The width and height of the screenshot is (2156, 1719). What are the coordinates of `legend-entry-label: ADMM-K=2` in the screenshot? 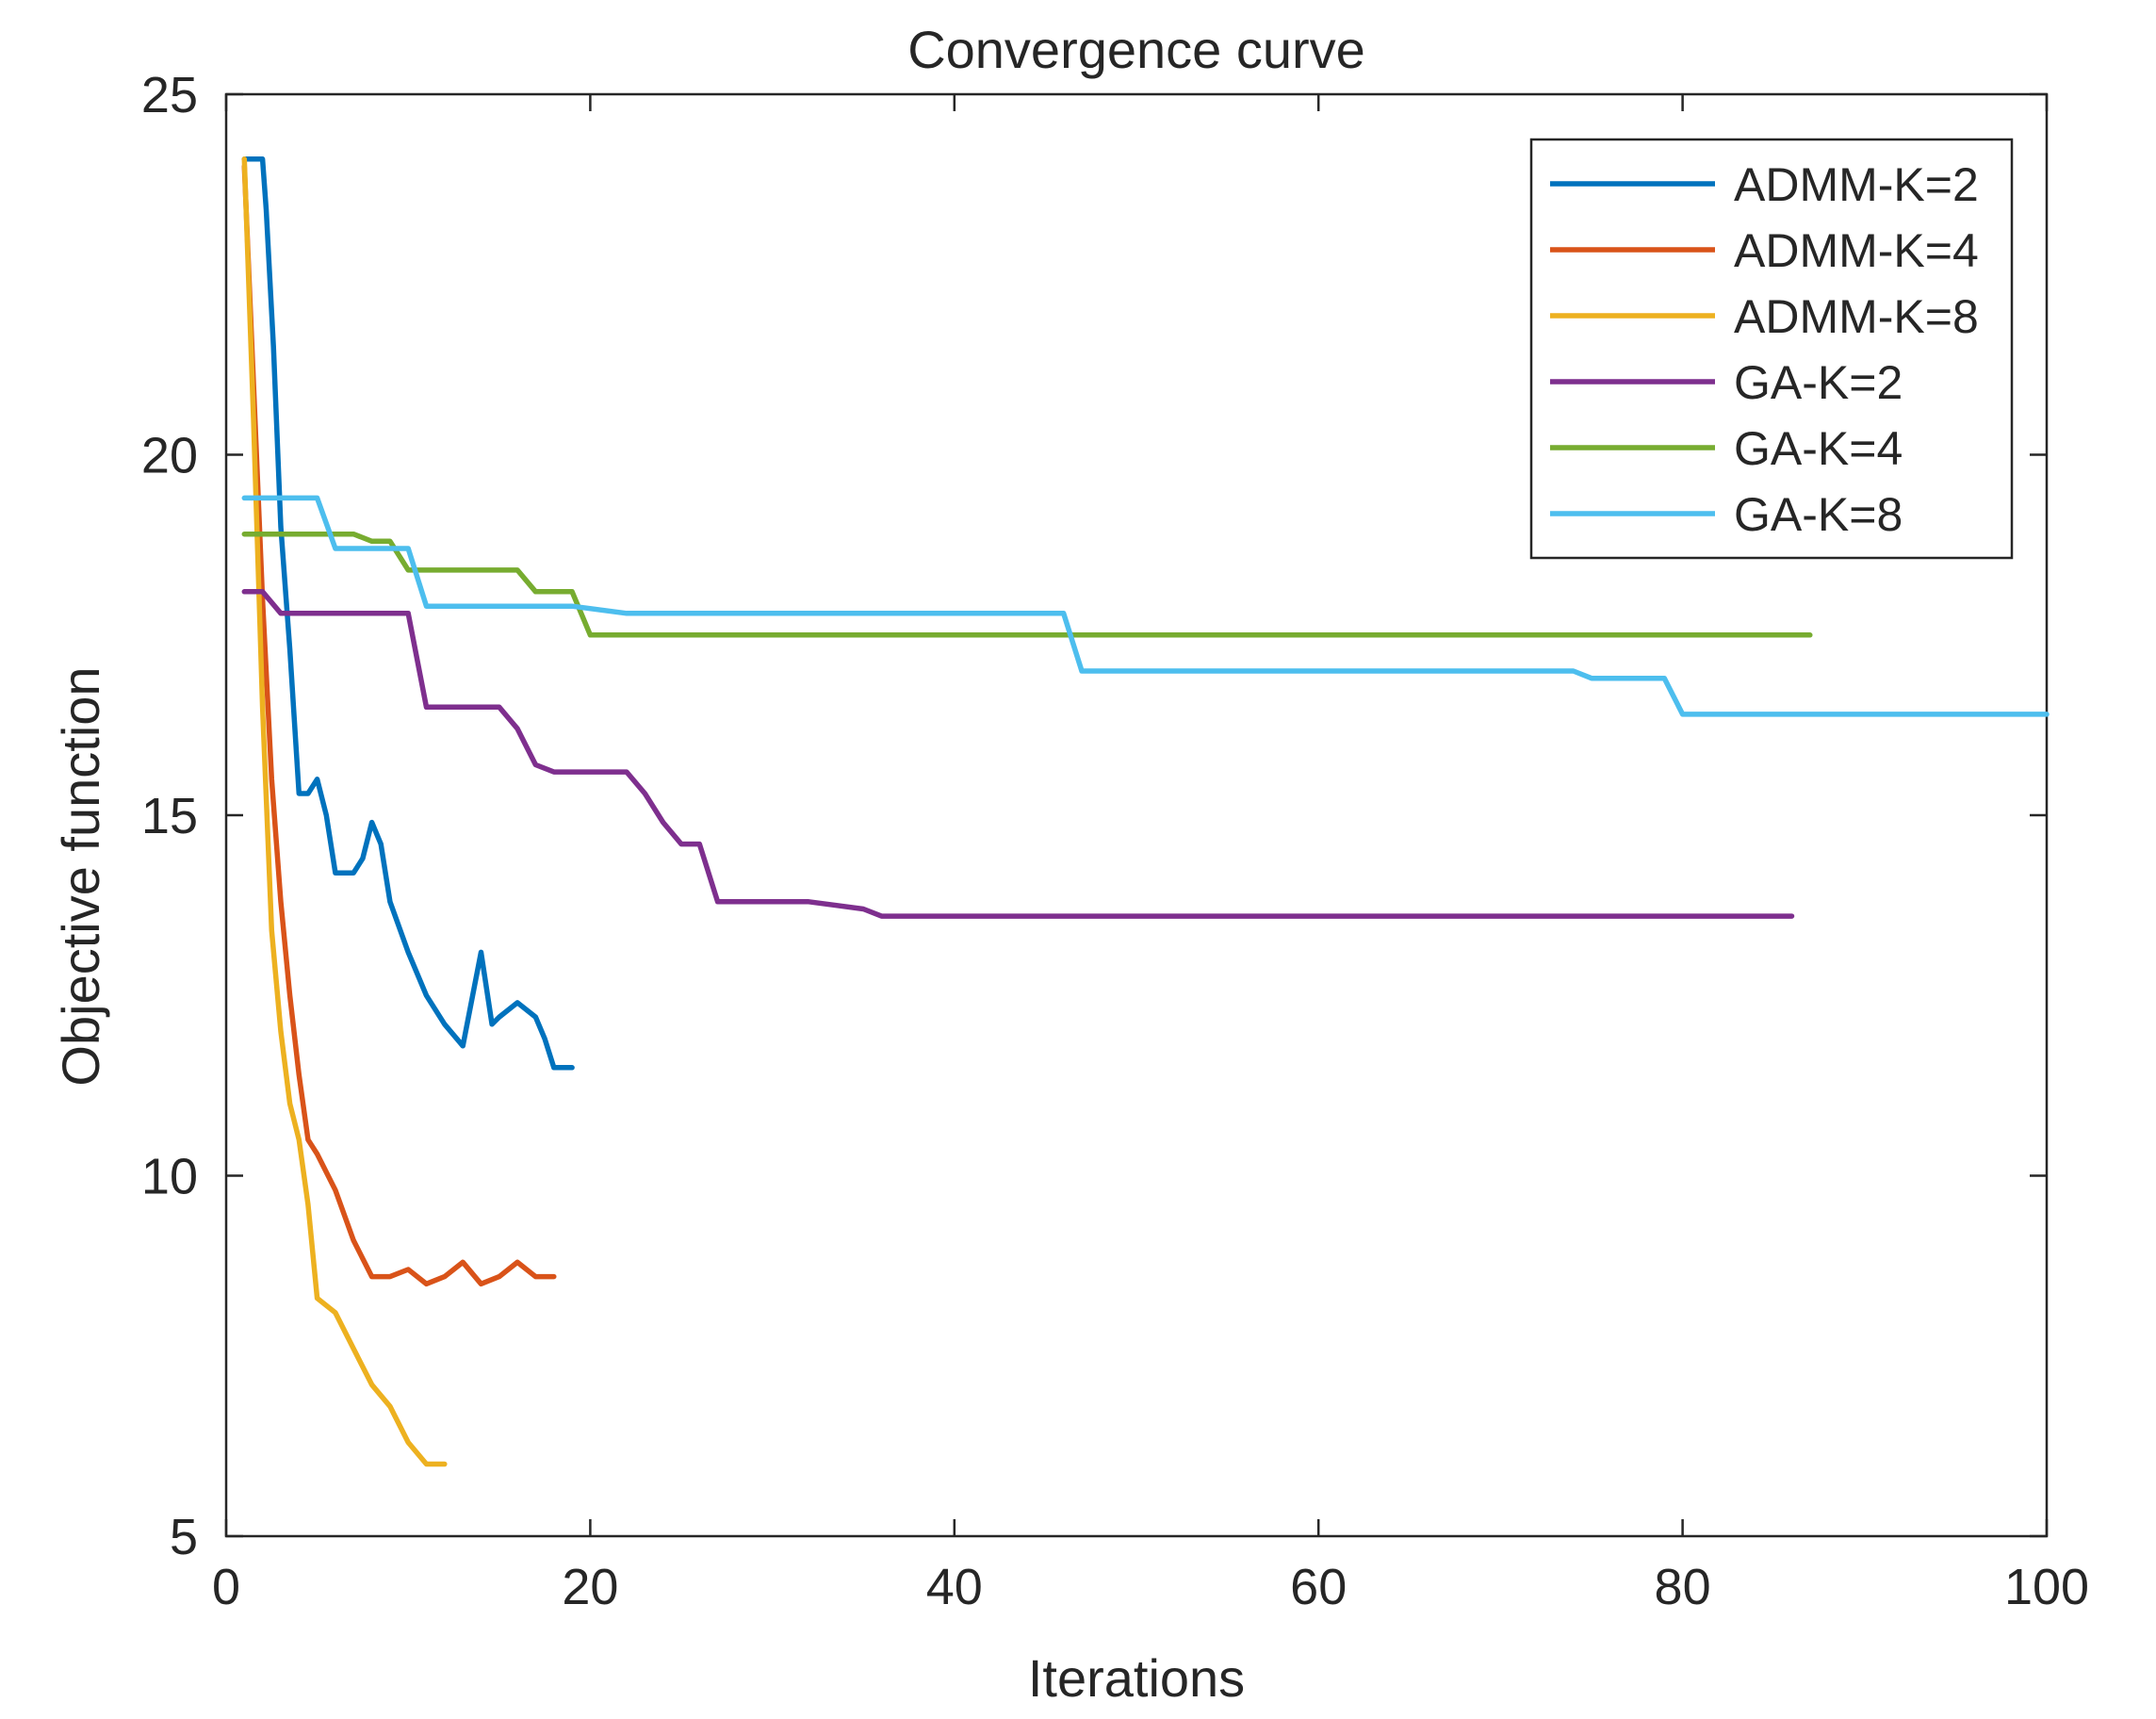 It's located at (1857, 185).